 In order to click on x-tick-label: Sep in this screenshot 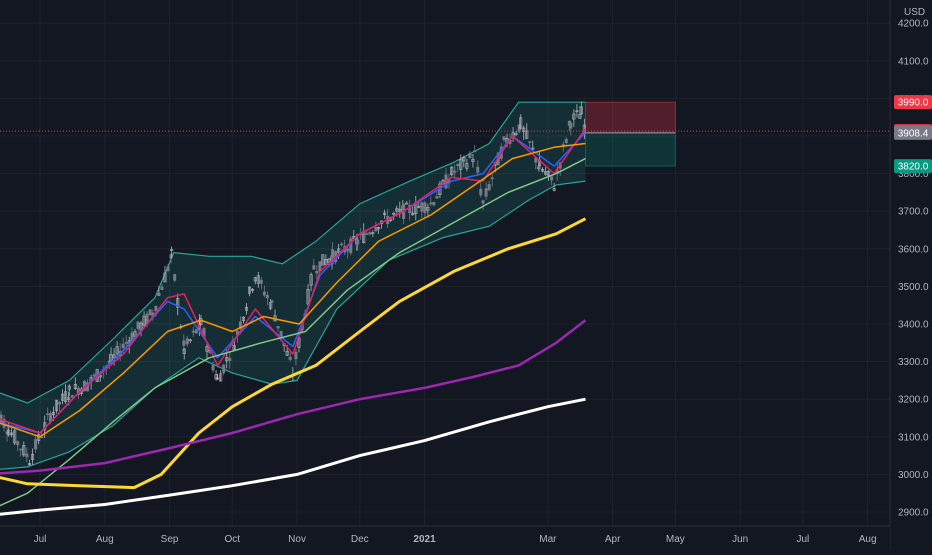, I will do `click(170, 539)`.